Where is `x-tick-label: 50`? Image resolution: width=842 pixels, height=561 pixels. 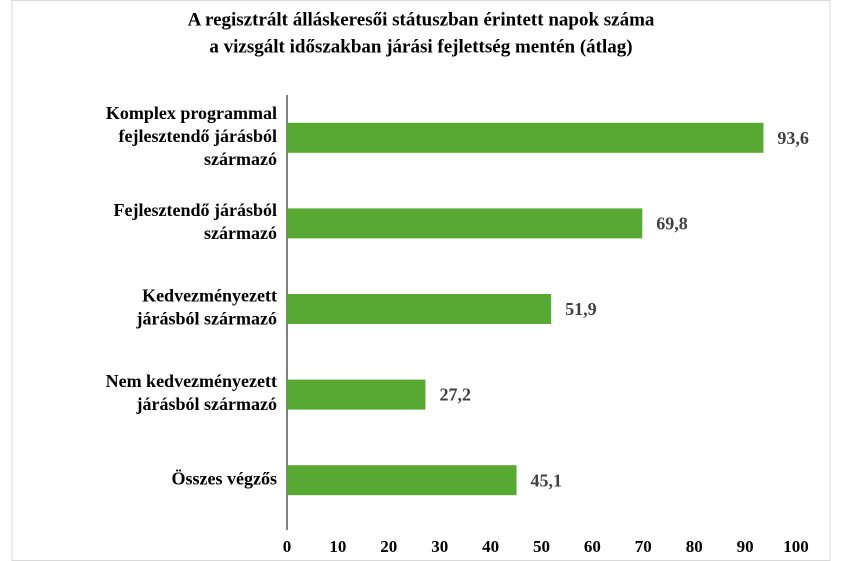
x-tick-label: 50 is located at coordinates (541, 546).